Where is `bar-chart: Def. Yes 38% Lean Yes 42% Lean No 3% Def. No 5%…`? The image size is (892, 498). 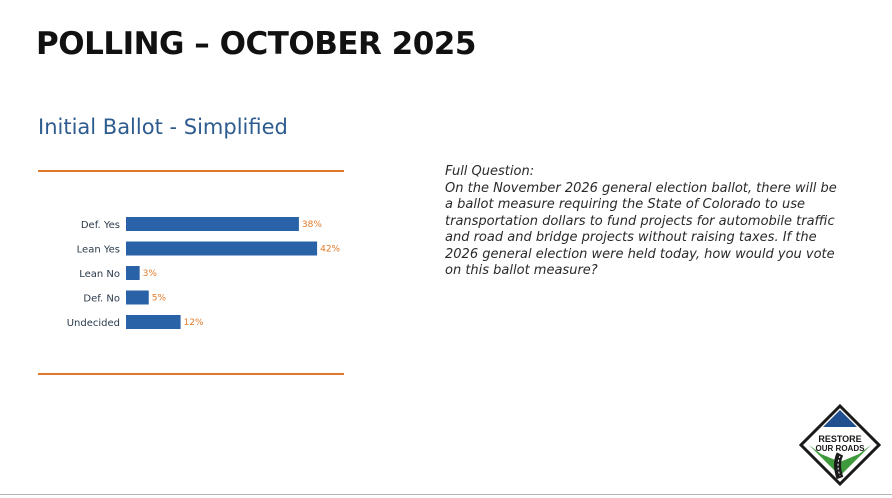
bar-chart: Def. Yes 38% Lean Yes 42% Lean No 3% Def. No 5%… is located at coordinates (204, 273).